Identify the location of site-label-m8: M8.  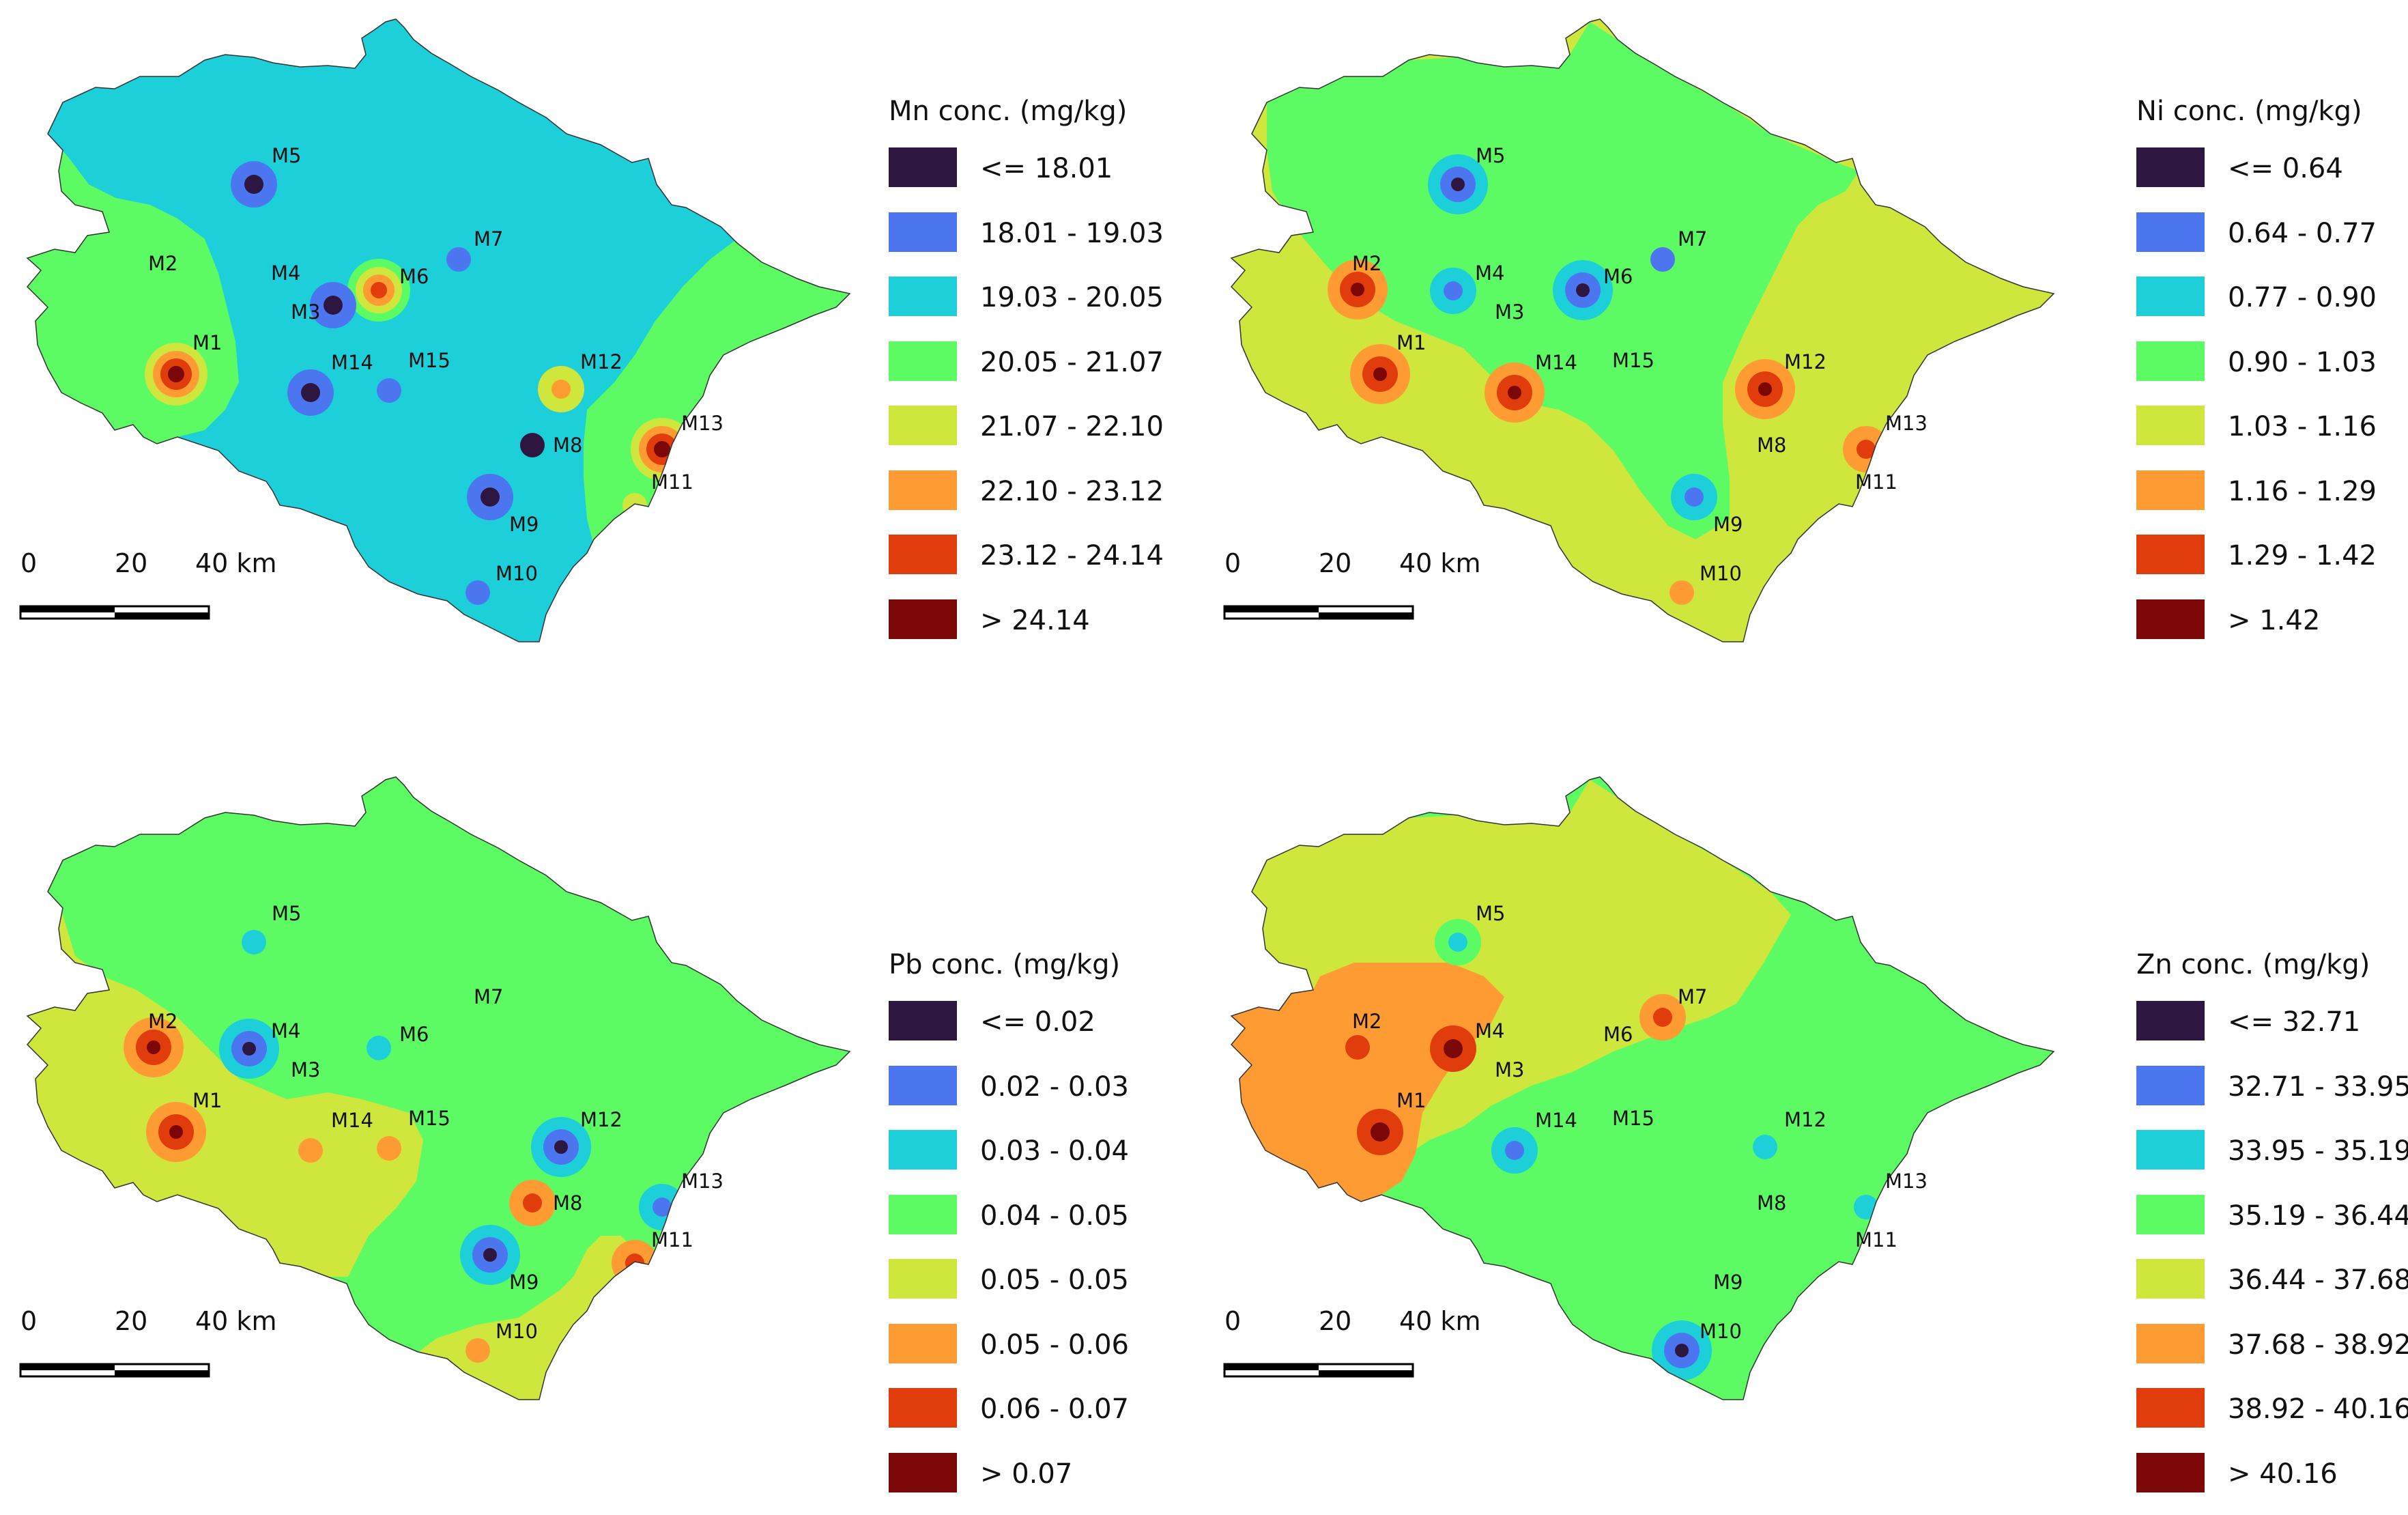
(567, 1203).